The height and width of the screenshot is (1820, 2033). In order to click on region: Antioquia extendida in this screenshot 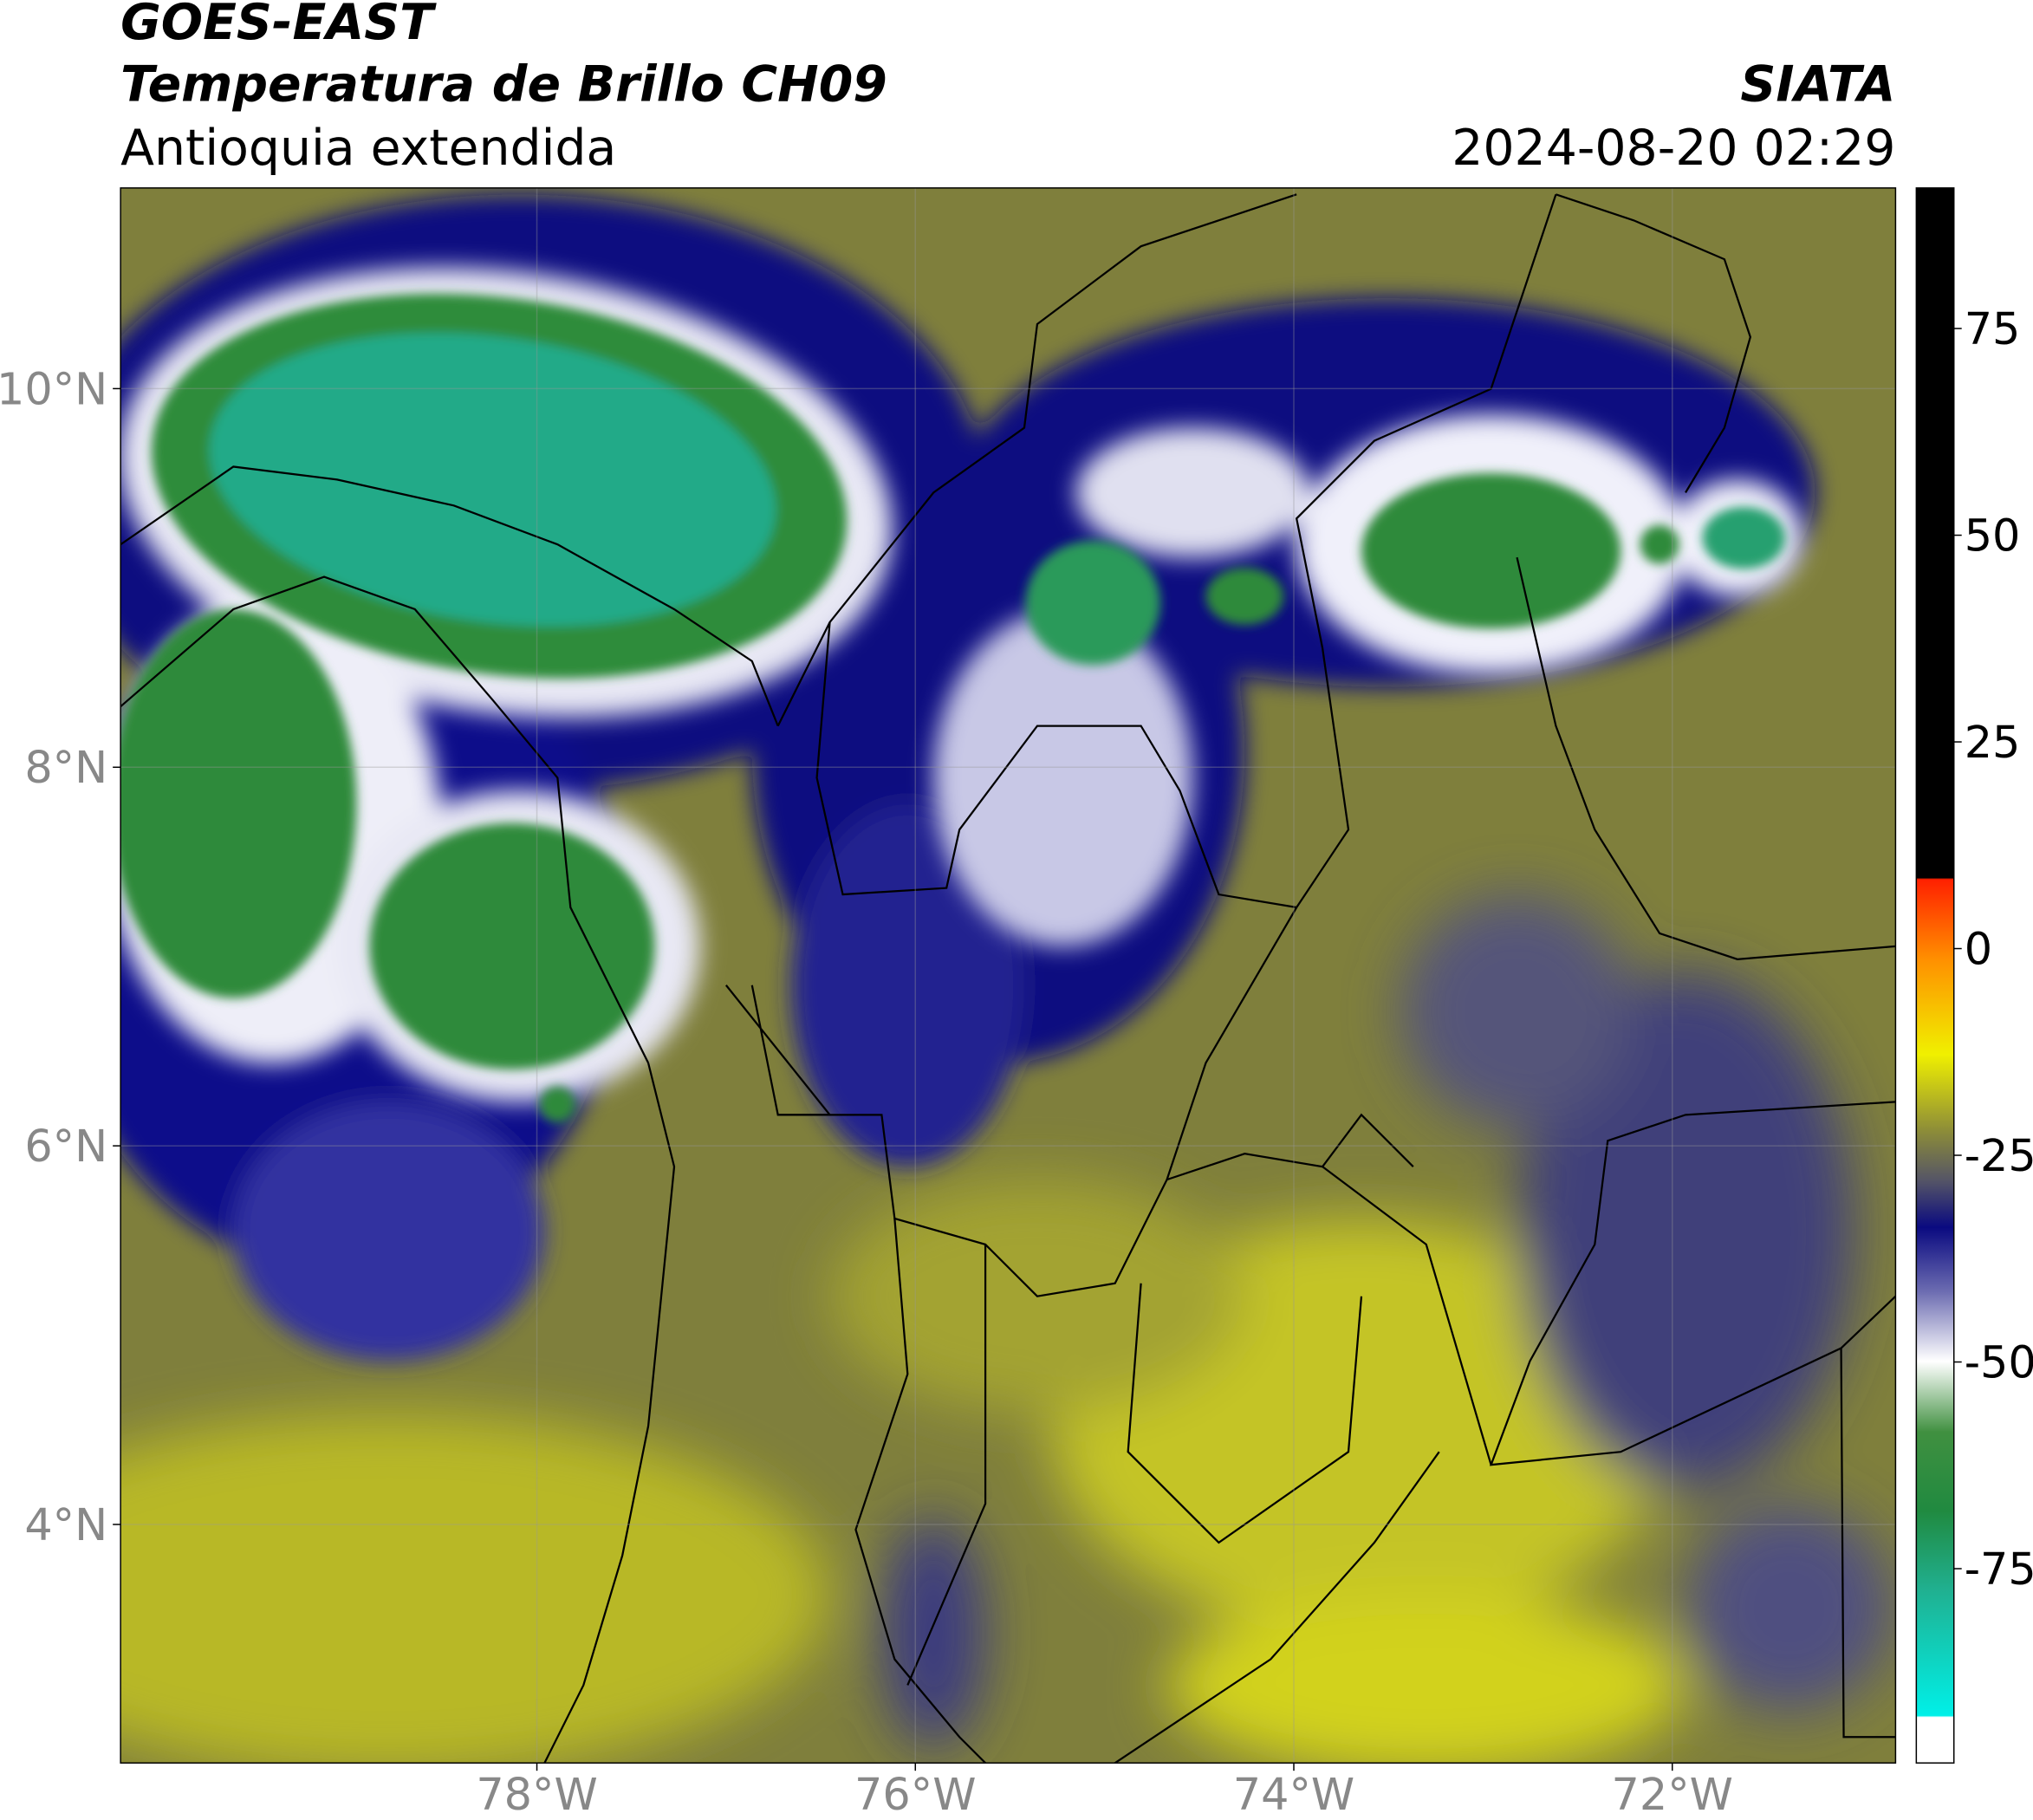, I will do `click(368, 148)`.